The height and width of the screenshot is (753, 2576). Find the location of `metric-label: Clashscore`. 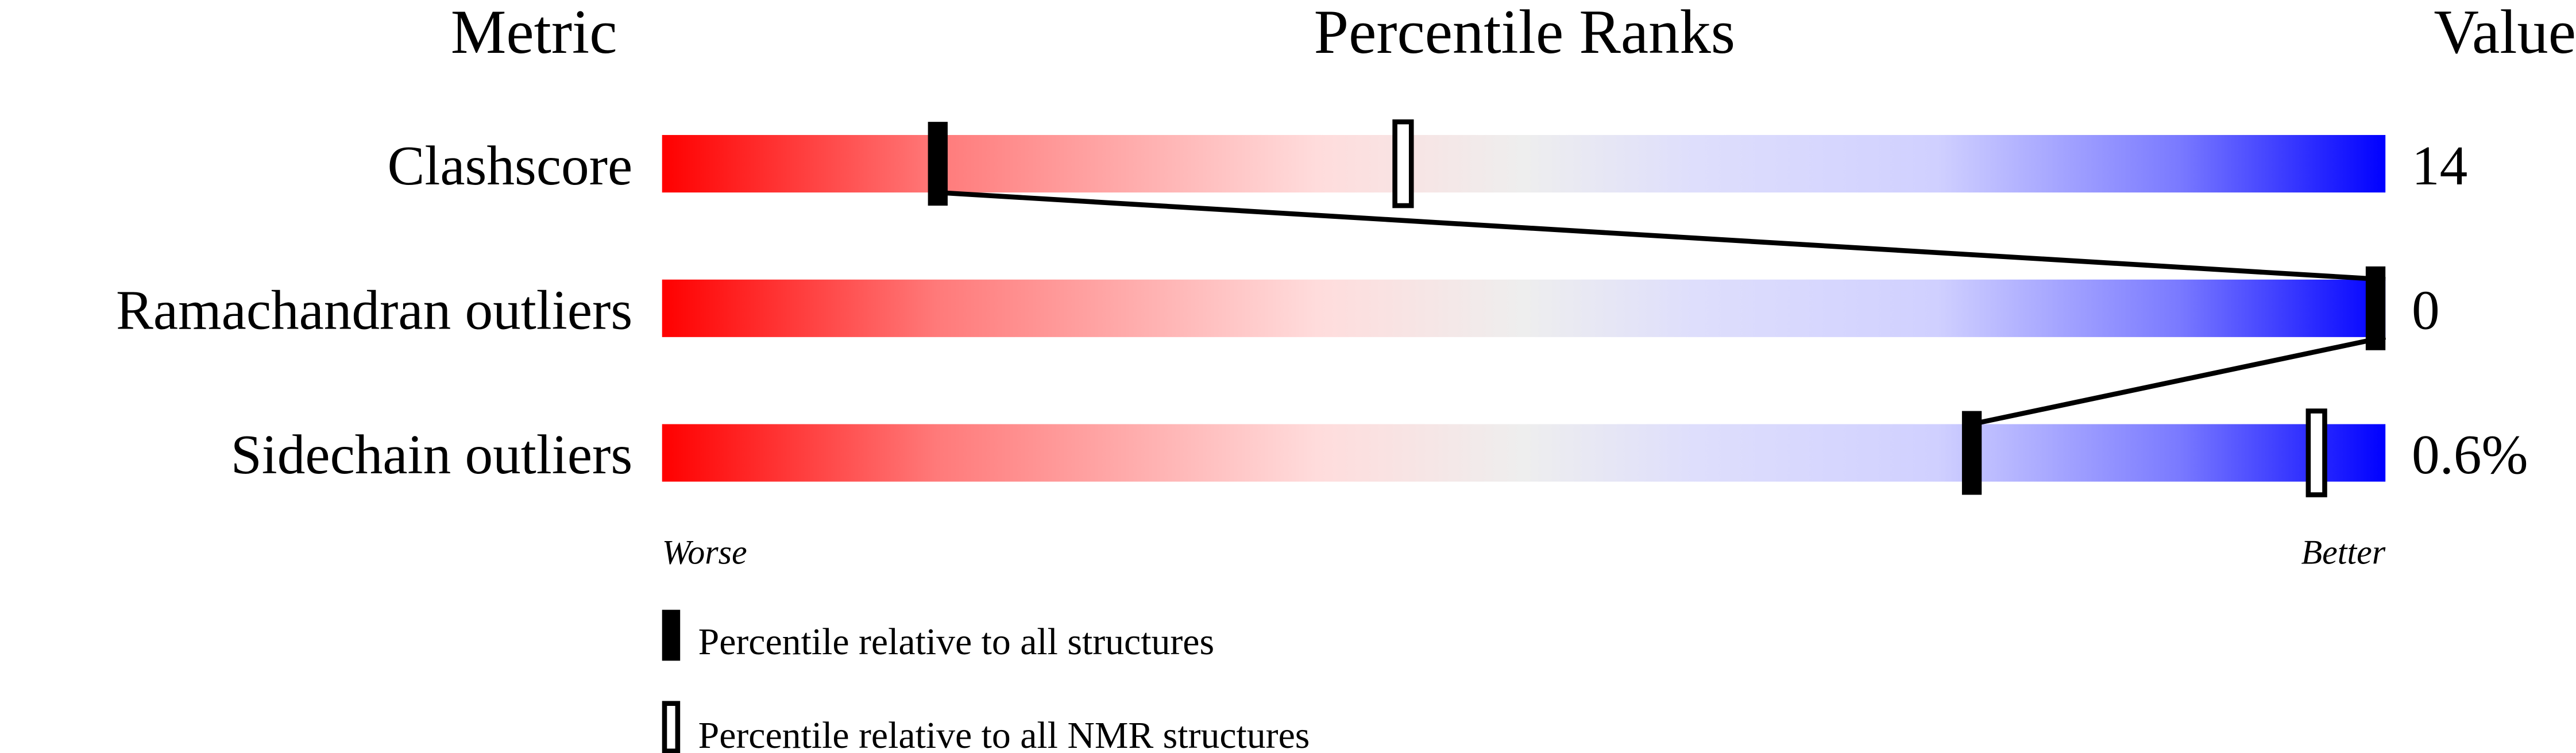

metric-label: Clashscore is located at coordinates (510, 166).